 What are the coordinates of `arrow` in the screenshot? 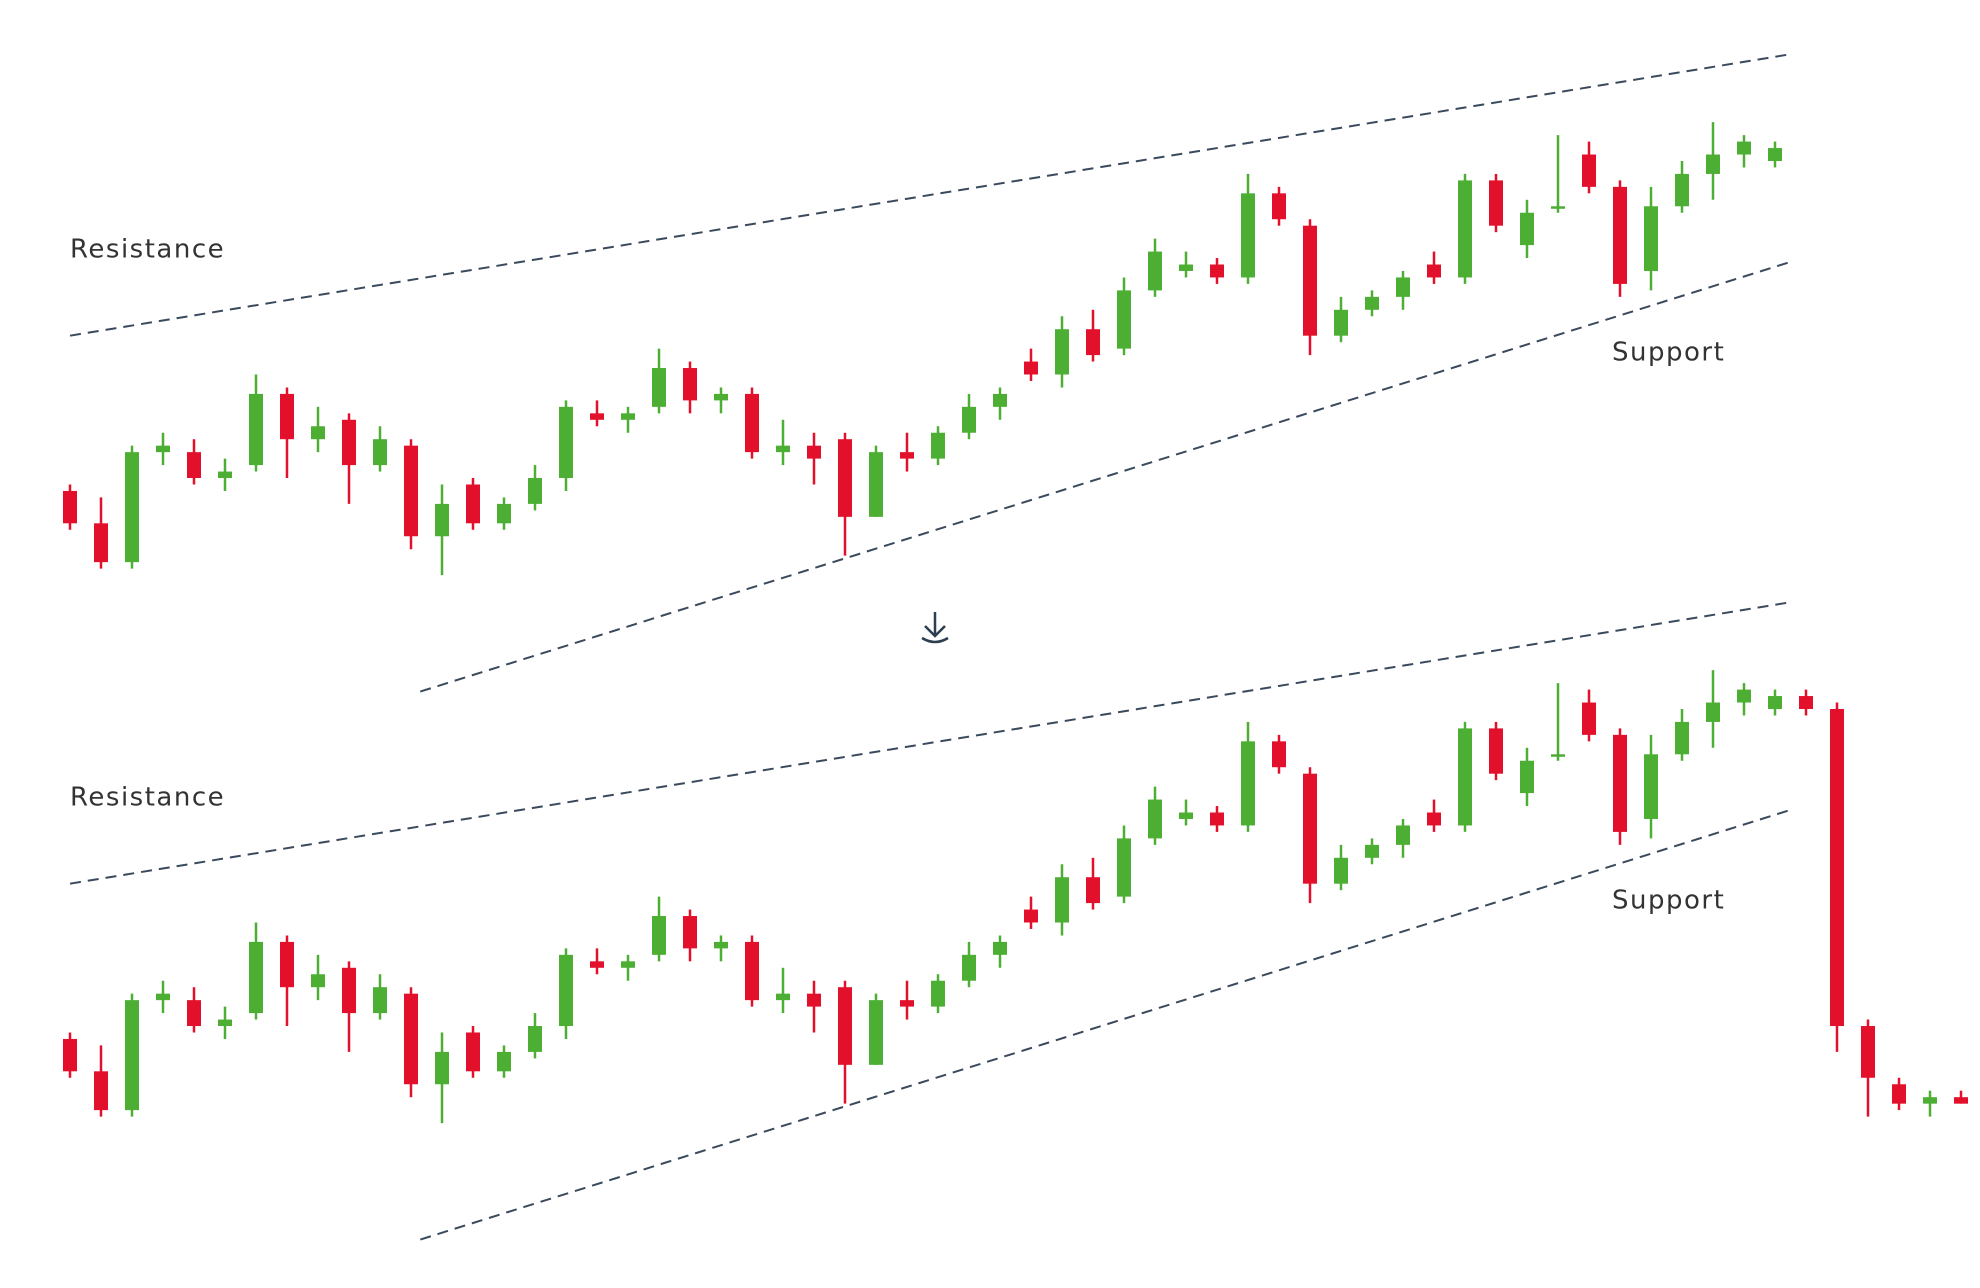 It's located at (935, 628).